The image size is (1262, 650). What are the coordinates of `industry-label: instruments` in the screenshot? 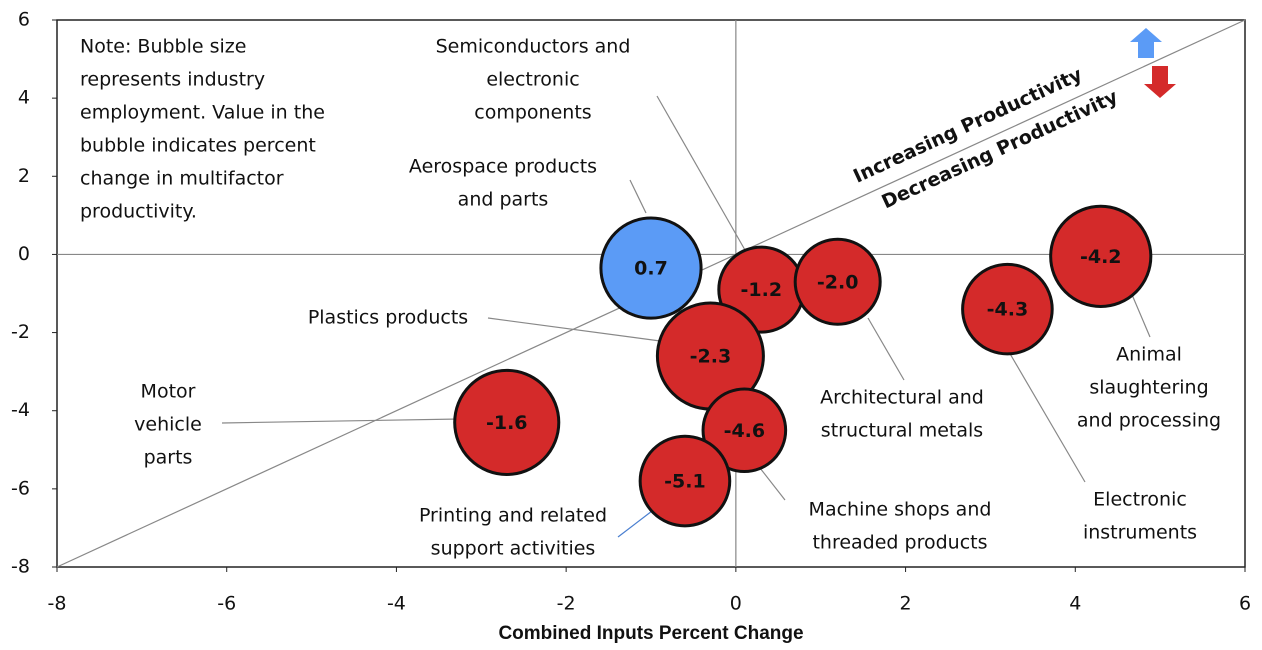 It's located at (1140, 533).